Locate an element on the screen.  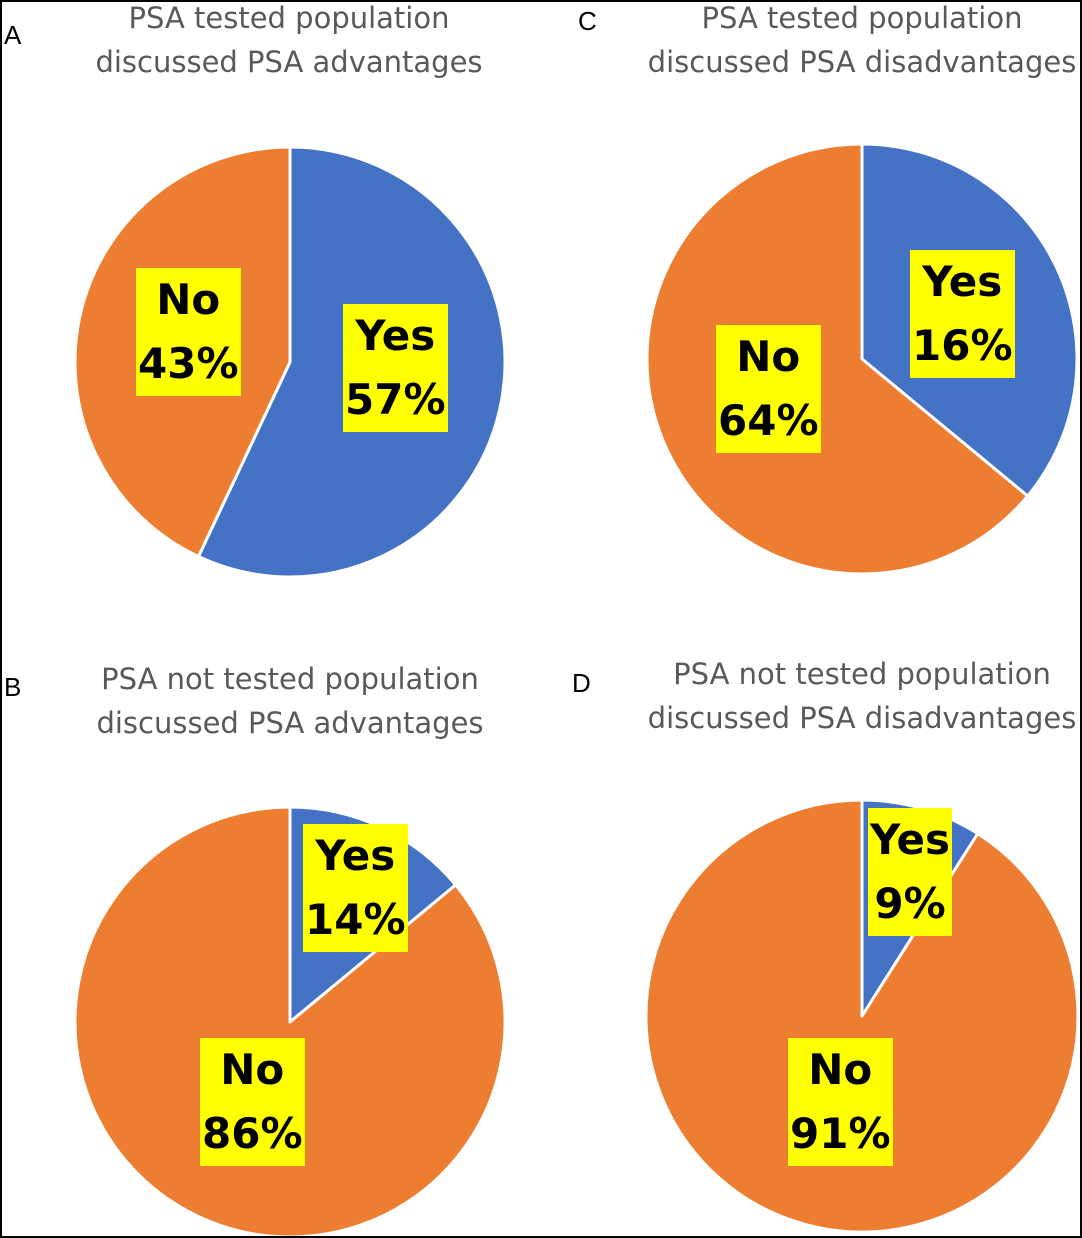
data-label-b-no: No 86% is located at coordinates (252, 1102).